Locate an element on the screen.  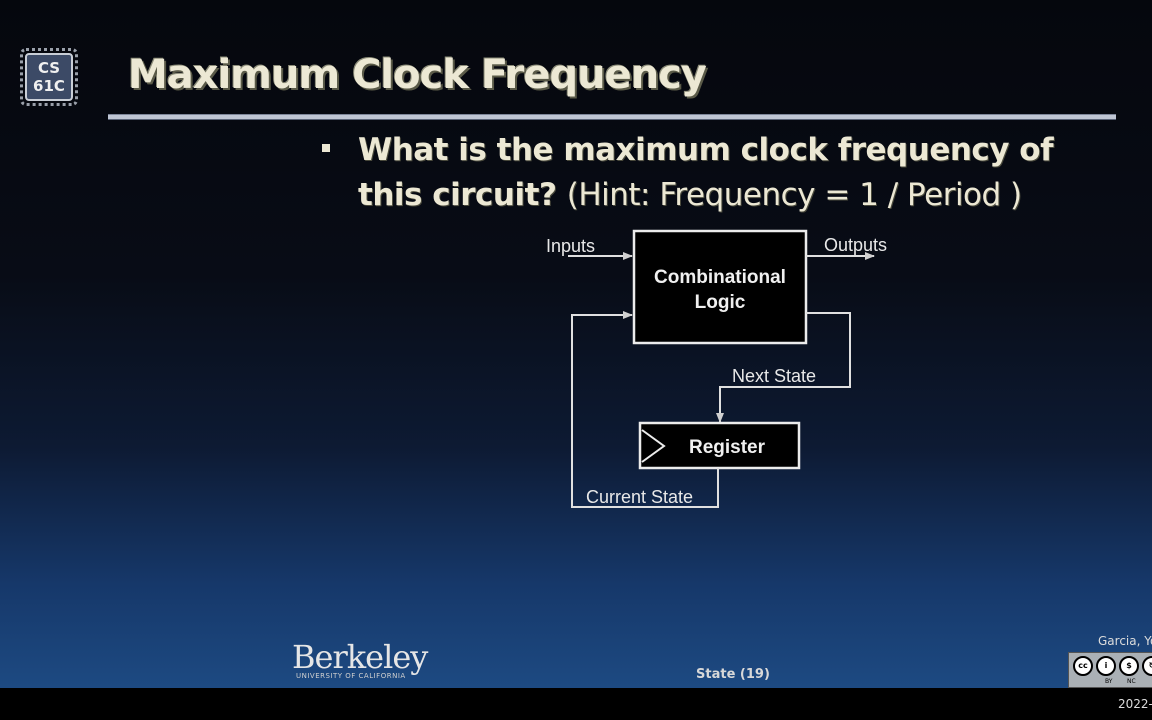
cc-icon: cc is located at coordinates (1083, 666).